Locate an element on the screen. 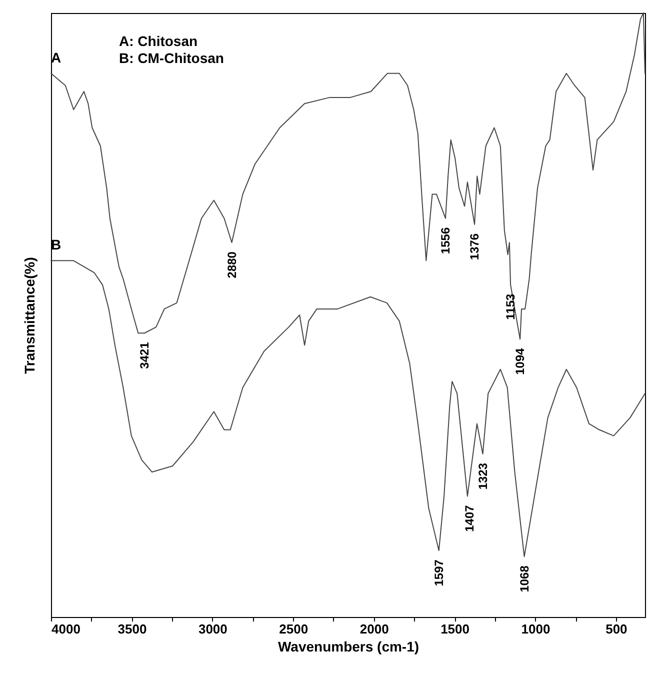  series-label: A is located at coordinates (56, 57).